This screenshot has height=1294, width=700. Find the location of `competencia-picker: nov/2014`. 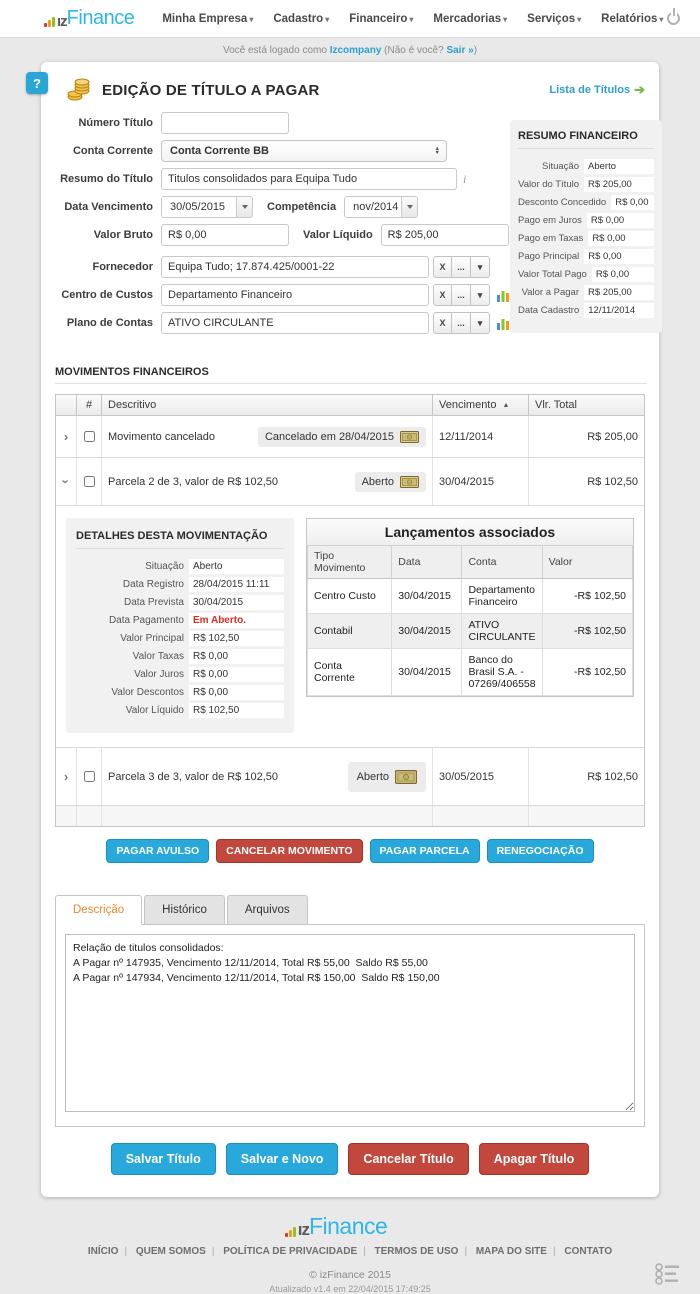

competencia-picker: nov/2014 is located at coordinates (381, 207).